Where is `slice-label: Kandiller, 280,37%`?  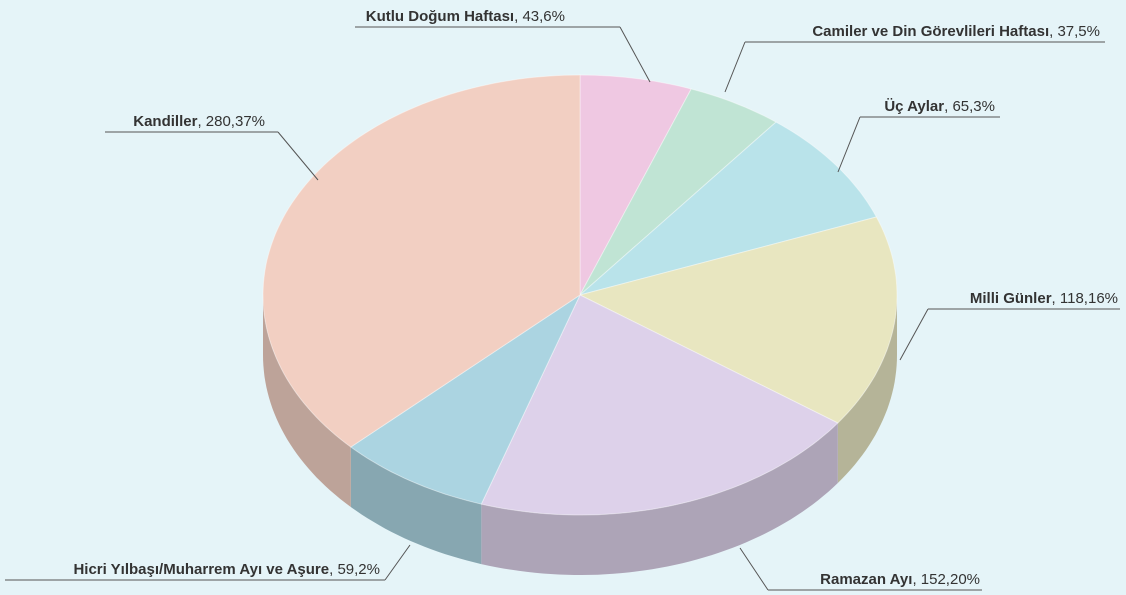 slice-label: Kandiller, 280,37% is located at coordinates (199, 121).